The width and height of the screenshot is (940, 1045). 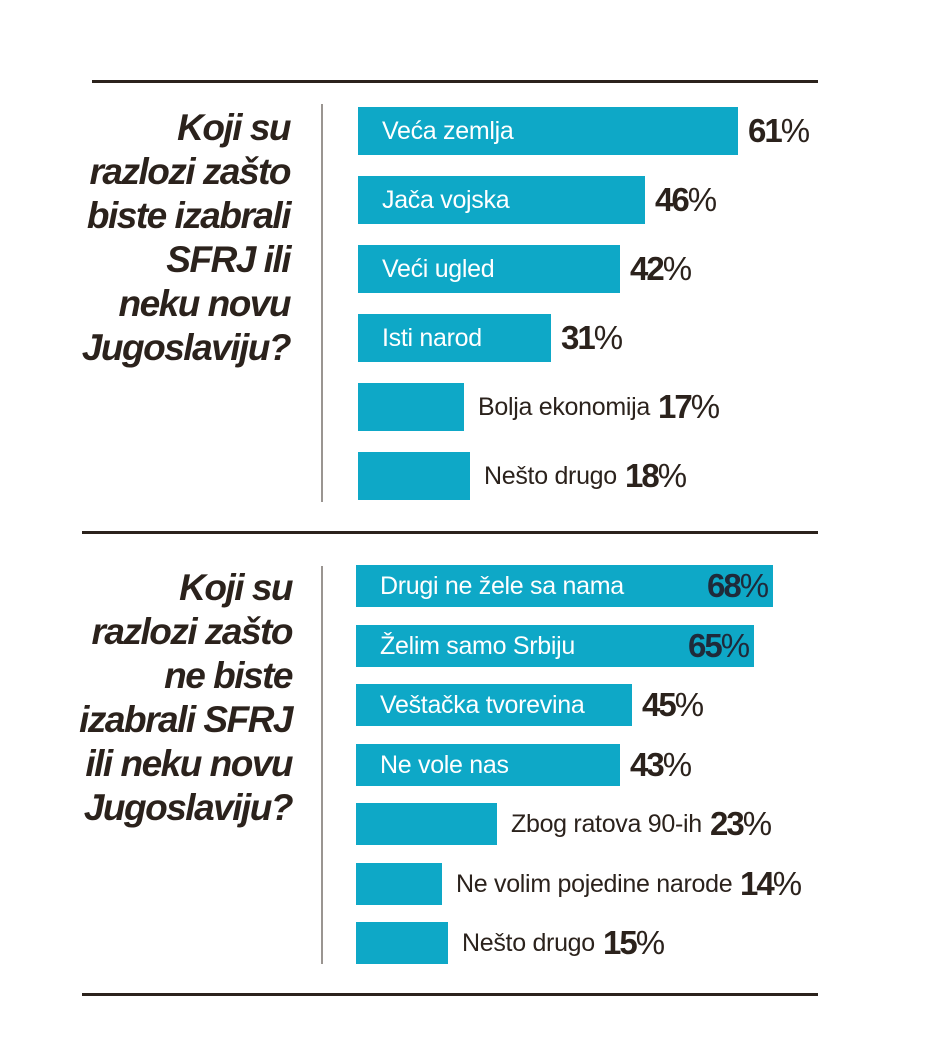 What do you see at coordinates (564, 407) in the screenshot?
I see `bar-label: Bolja ekonomija` at bounding box center [564, 407].